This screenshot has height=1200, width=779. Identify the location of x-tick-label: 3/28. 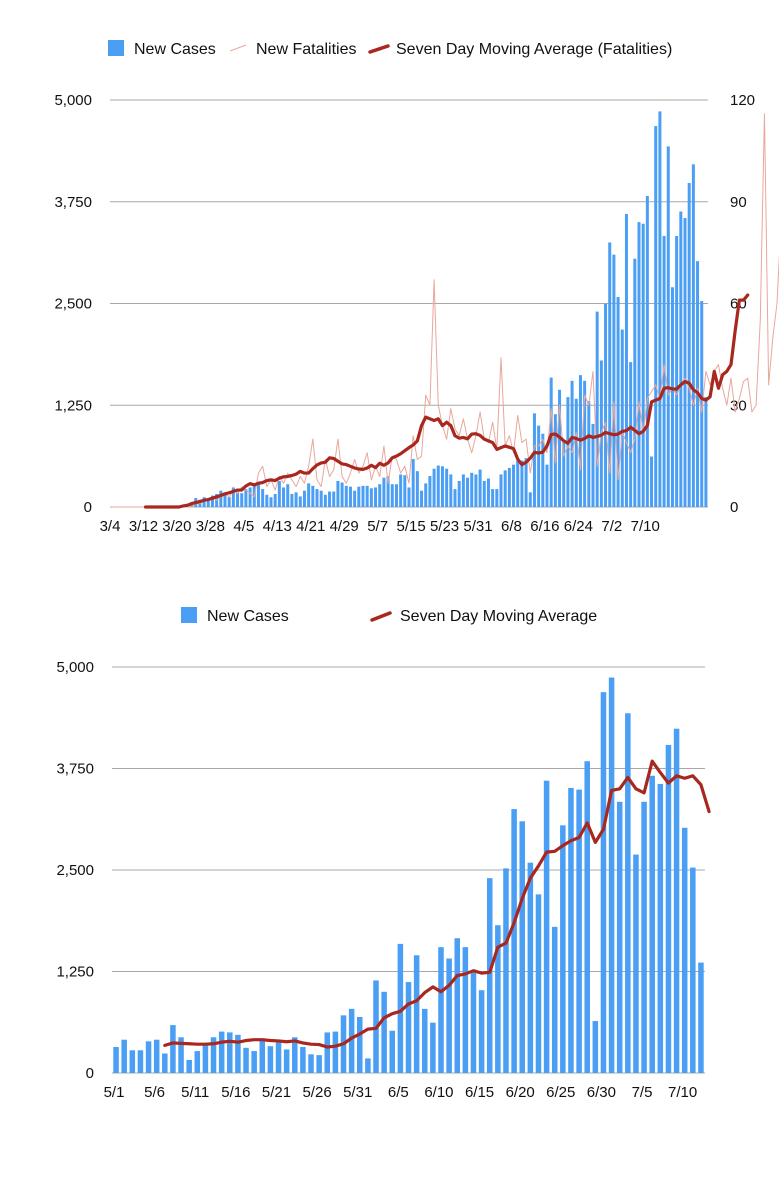
(210, 526).